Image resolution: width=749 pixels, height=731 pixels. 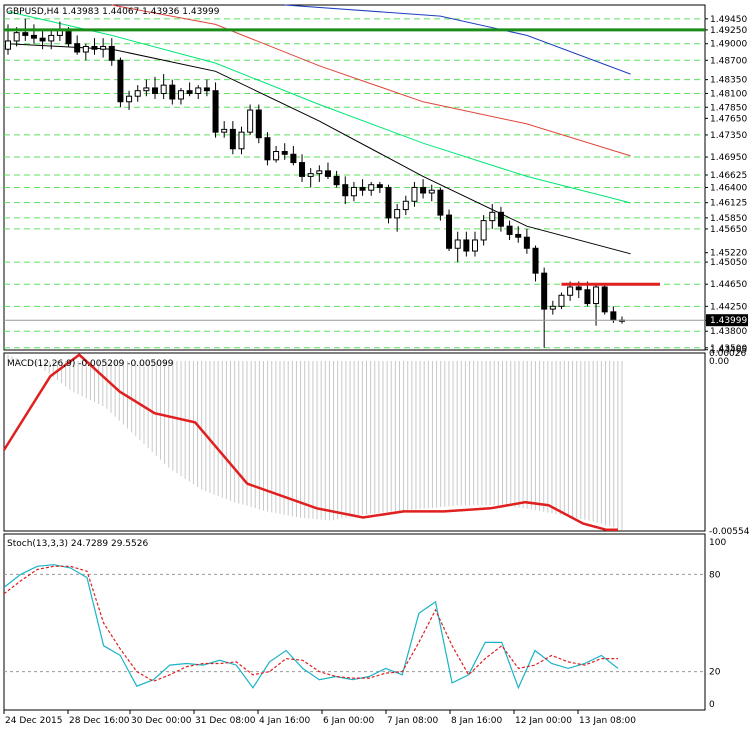 I want to click on stoch-levels, so click(x=354, y=623).